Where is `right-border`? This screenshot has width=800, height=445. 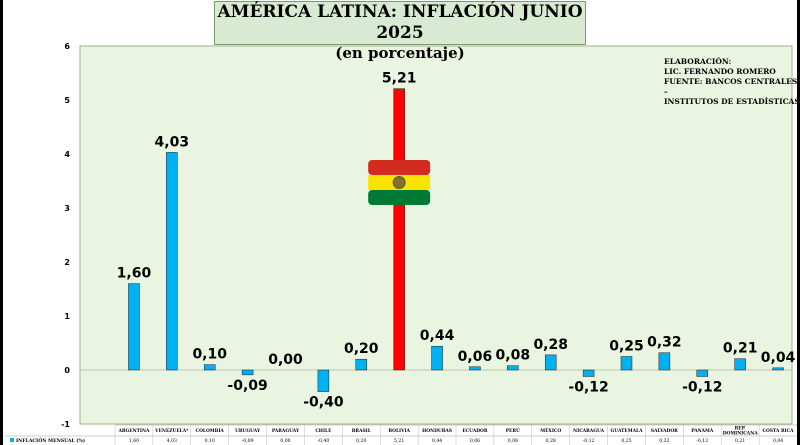 right-border is located at coordinates (798, 222).